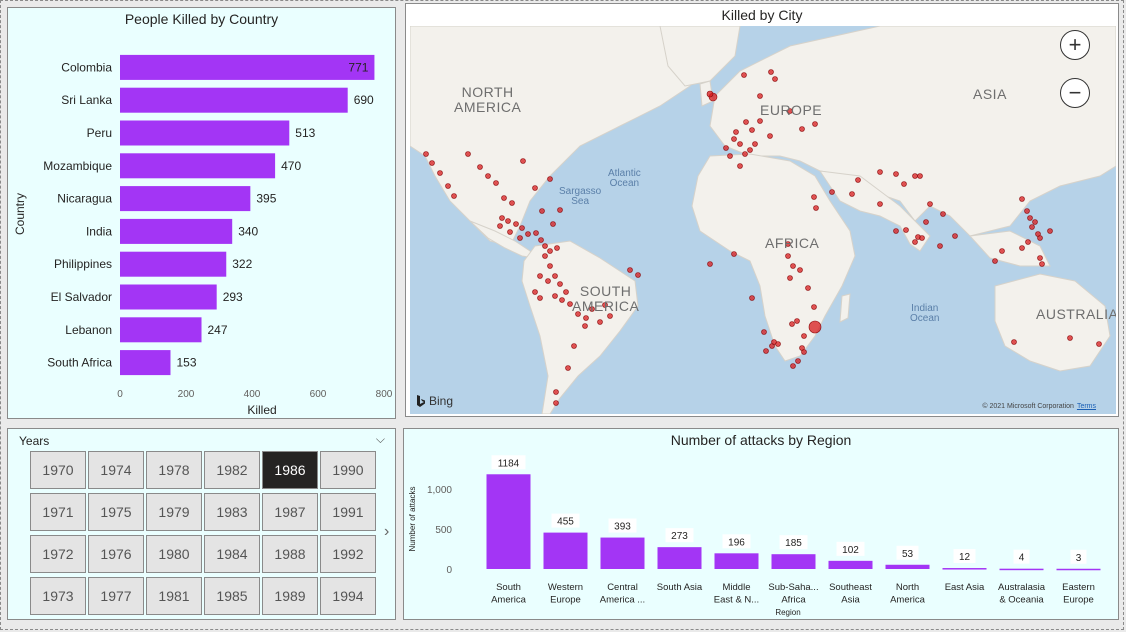 The width and height of the screenshot is (1126, 632). Describe the element at coordinates (58, 470) in the screenshot. I see `year-button: 1970` at that location.